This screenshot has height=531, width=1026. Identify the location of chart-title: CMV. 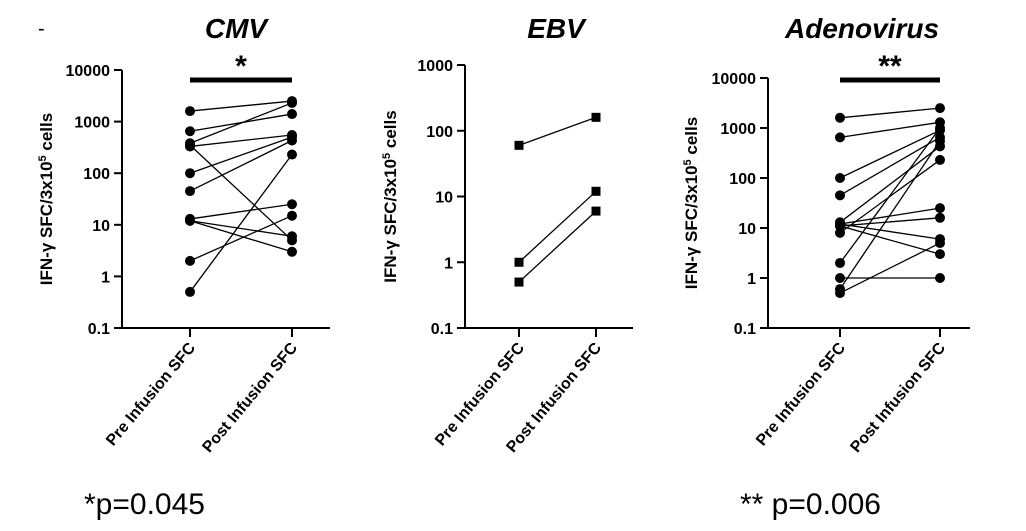
(237, 28).